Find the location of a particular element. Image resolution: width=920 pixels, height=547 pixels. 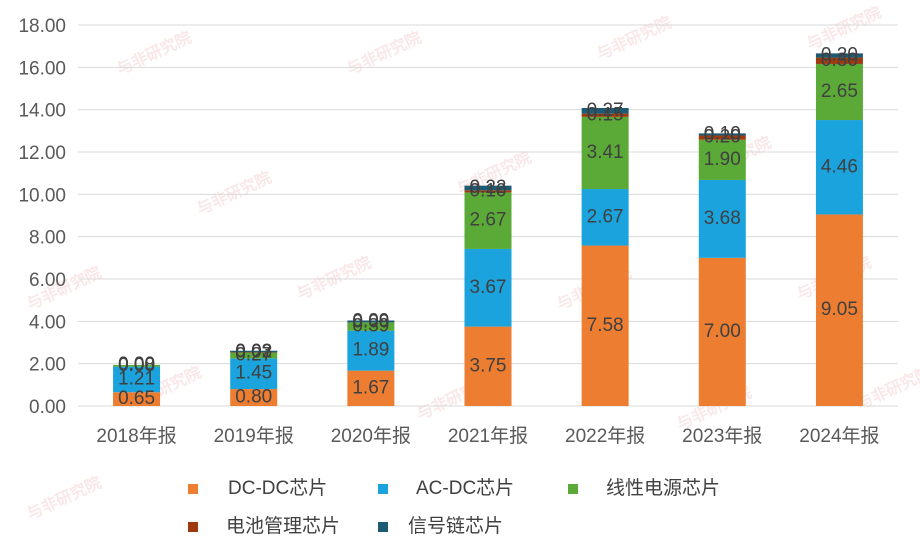

x-tick-label: 2019年报 is located at coordinates (254, 436).